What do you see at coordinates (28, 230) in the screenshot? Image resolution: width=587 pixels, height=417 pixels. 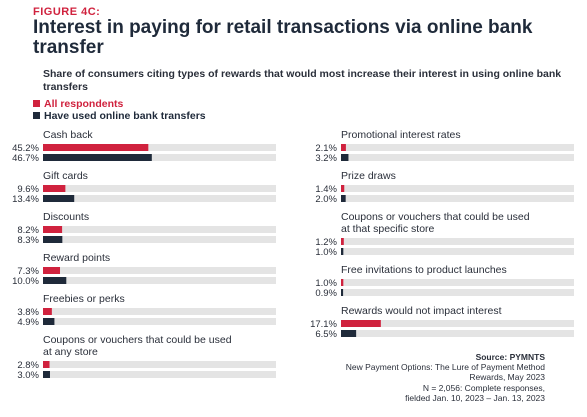 I see `value-label: 8.2%` at bounding box center [28, 230].